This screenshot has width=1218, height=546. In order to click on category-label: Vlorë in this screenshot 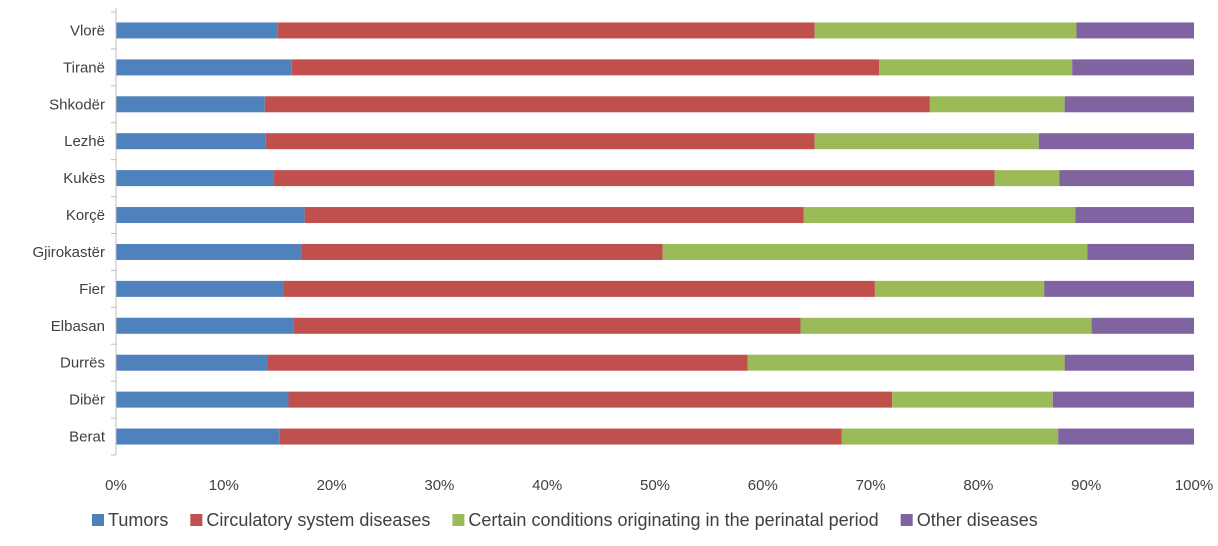, I will do `click(87, 30)`.